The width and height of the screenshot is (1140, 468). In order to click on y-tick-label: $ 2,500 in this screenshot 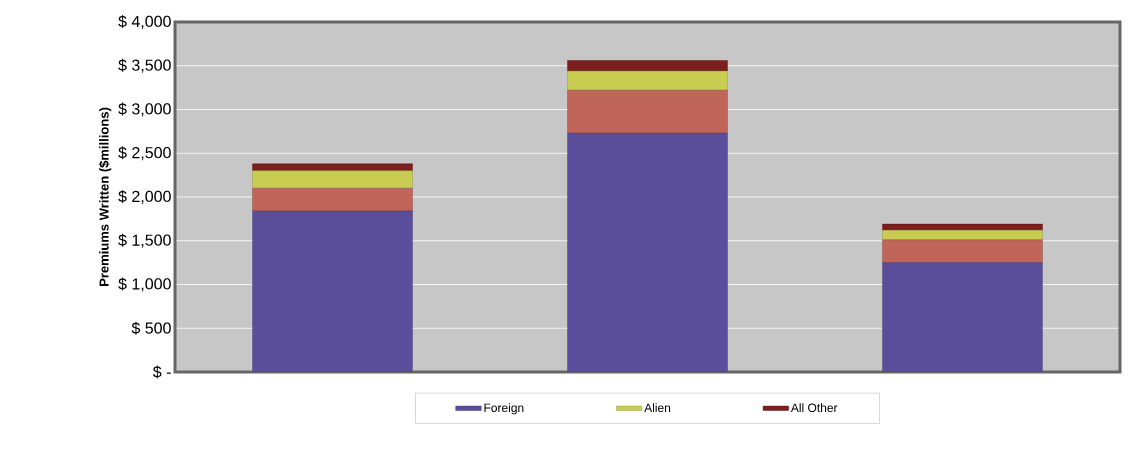, I will do `click(144, 153)`.